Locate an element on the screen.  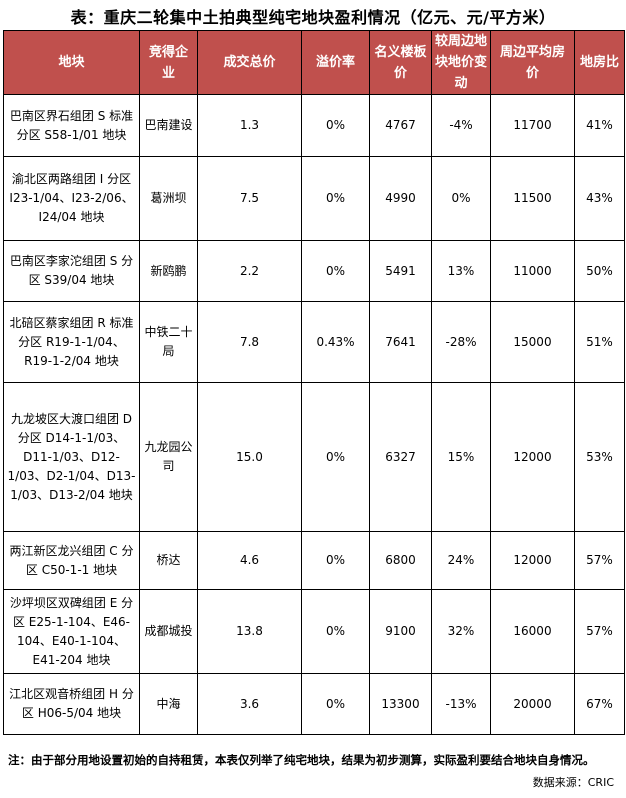
cell-floor-price: 7641 is located at coordinates (400, 342).